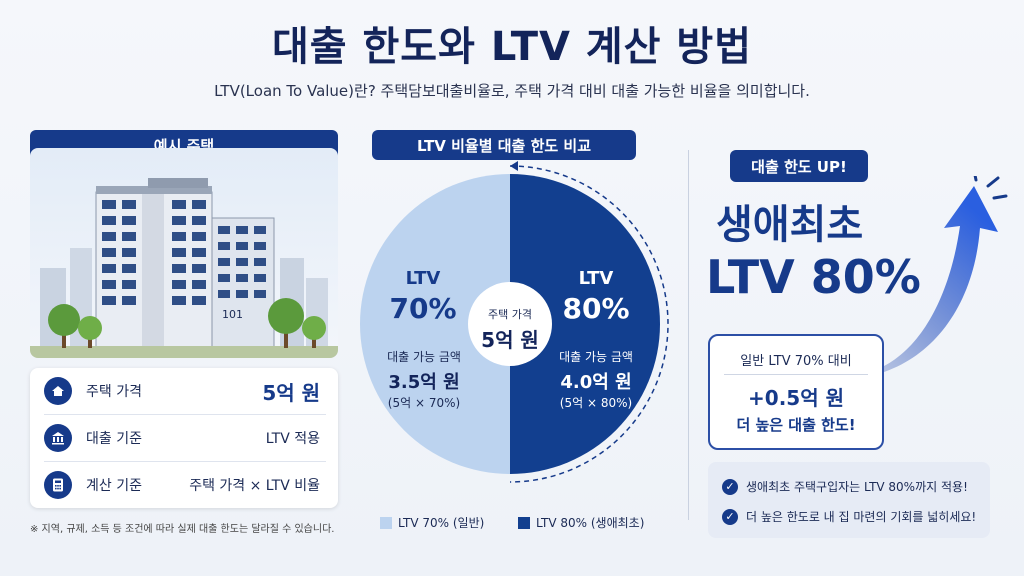 This screenshot has width=1024, height=576. I want to click on headline-ltv80: LTV 80%, so click(813, 277).